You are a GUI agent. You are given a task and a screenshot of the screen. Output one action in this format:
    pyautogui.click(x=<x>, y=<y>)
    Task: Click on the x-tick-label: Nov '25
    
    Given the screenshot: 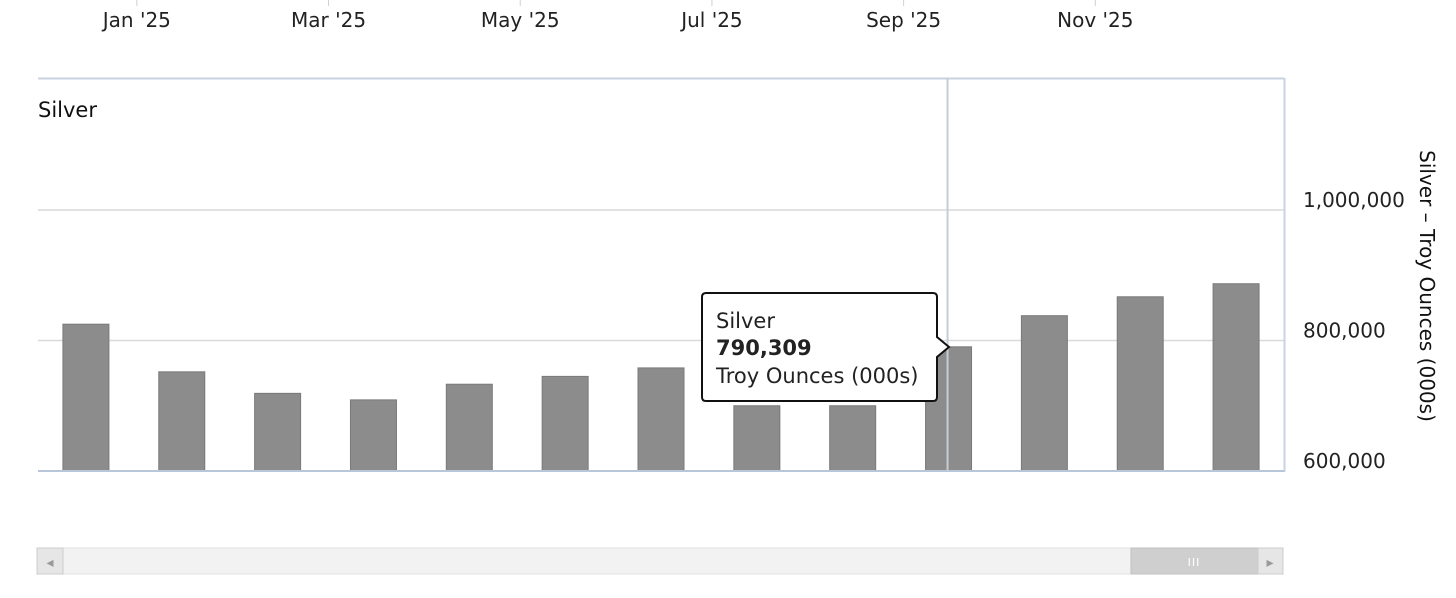 What is the action you would take?
    pyautogui.click(x=1095, y=20)
    